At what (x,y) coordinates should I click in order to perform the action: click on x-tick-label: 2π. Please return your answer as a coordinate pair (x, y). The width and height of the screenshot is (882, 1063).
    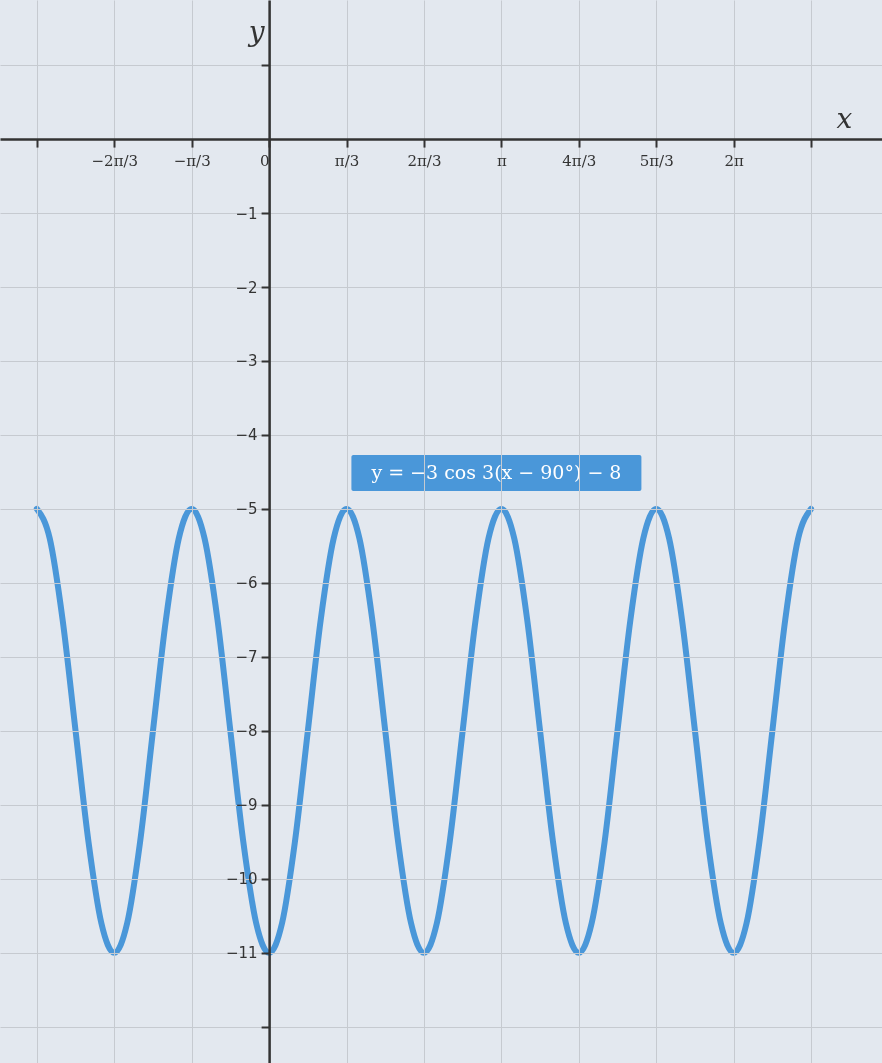
    Looking at the image, I should click on (734, 160).